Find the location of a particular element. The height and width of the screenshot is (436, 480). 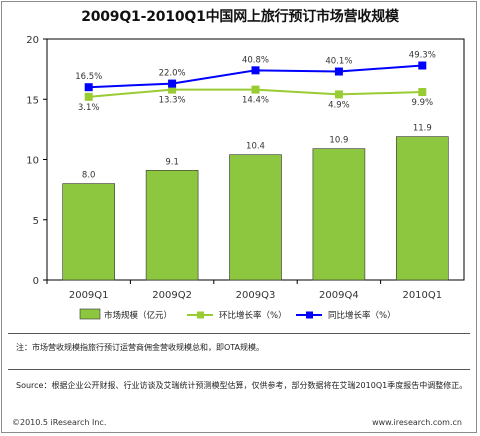

x-tick-label: 2009Q3 is located at coordinates (256, 295).